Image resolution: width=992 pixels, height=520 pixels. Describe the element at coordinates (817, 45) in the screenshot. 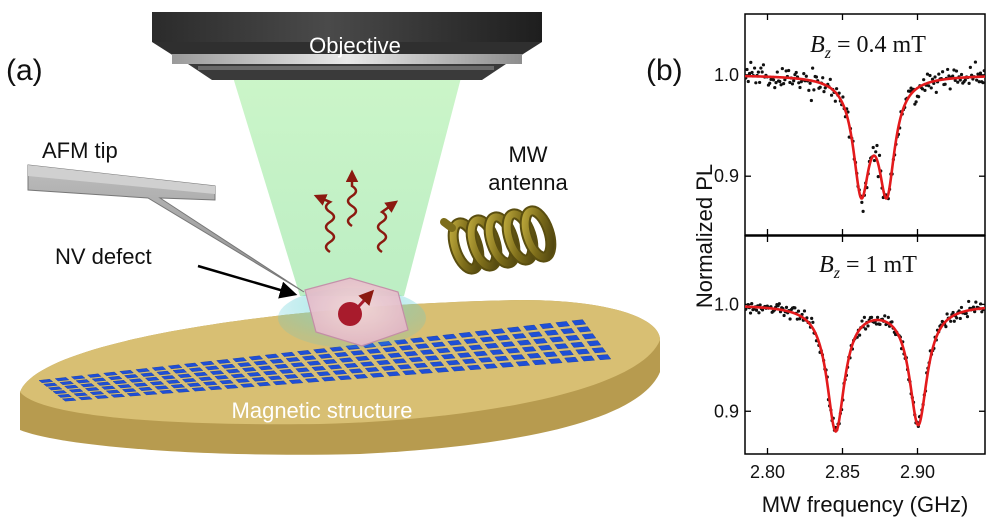

I see `field-symbol: B` at that location.